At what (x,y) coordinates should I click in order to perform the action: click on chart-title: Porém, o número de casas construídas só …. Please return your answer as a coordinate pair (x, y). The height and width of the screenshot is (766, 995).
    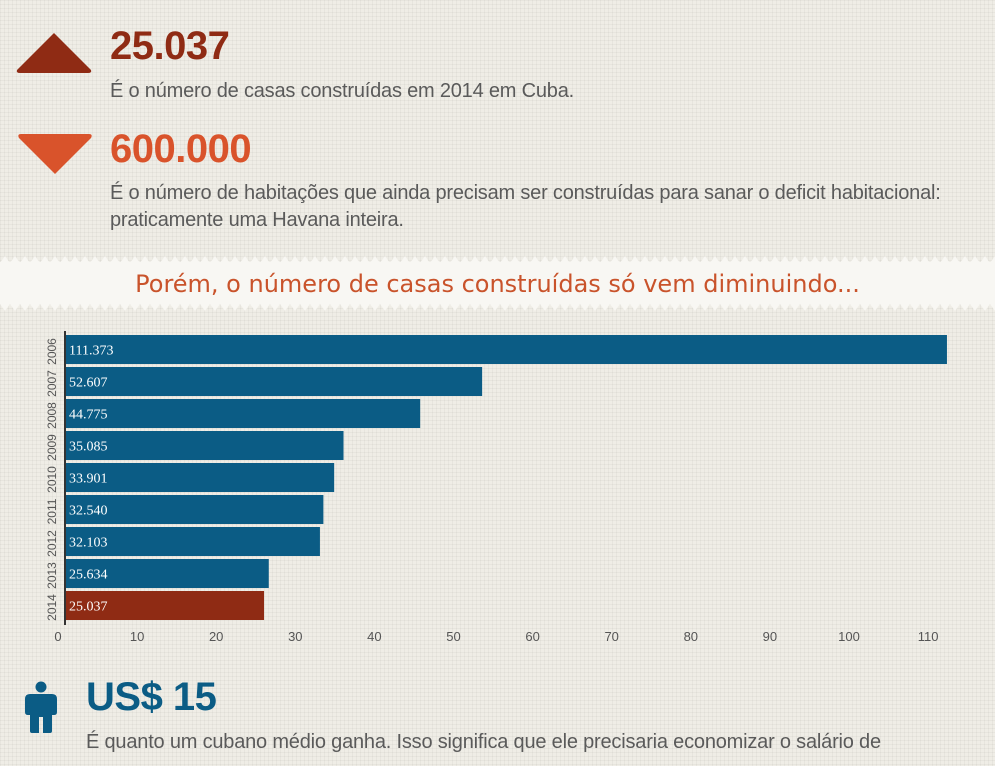
    Looking at the image, I should click on (497, 284).